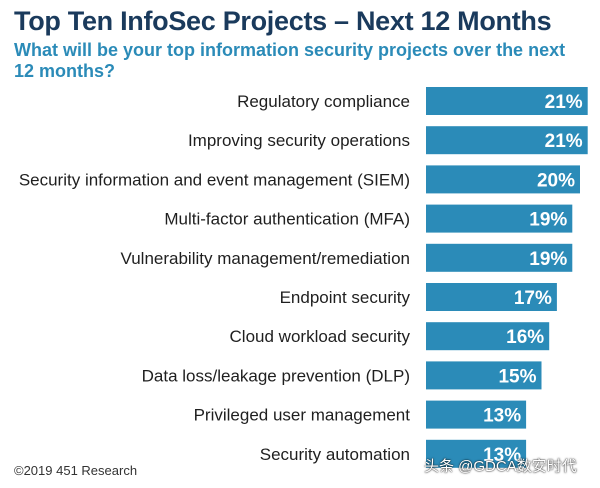 Image resolution: width=600 pixels, height=488 pixels. What do you see at coordinates (345, 297) in the screenshot?
I see `category-label: Endpoint security` at bounding box center [345, 297].